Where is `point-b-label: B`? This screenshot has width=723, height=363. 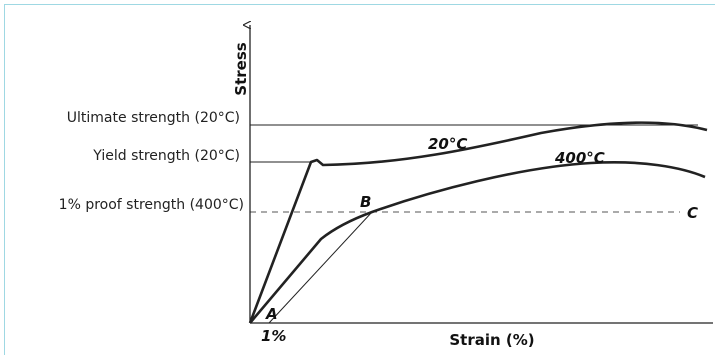
point-b-label: B is located at coordinates (365, 202).